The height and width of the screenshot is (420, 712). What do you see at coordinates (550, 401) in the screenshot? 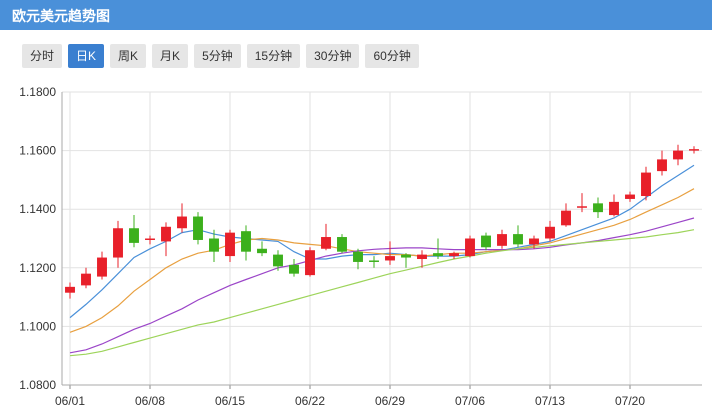
I see `x-tick-label: 07/13` at bounding box center [550, 401].